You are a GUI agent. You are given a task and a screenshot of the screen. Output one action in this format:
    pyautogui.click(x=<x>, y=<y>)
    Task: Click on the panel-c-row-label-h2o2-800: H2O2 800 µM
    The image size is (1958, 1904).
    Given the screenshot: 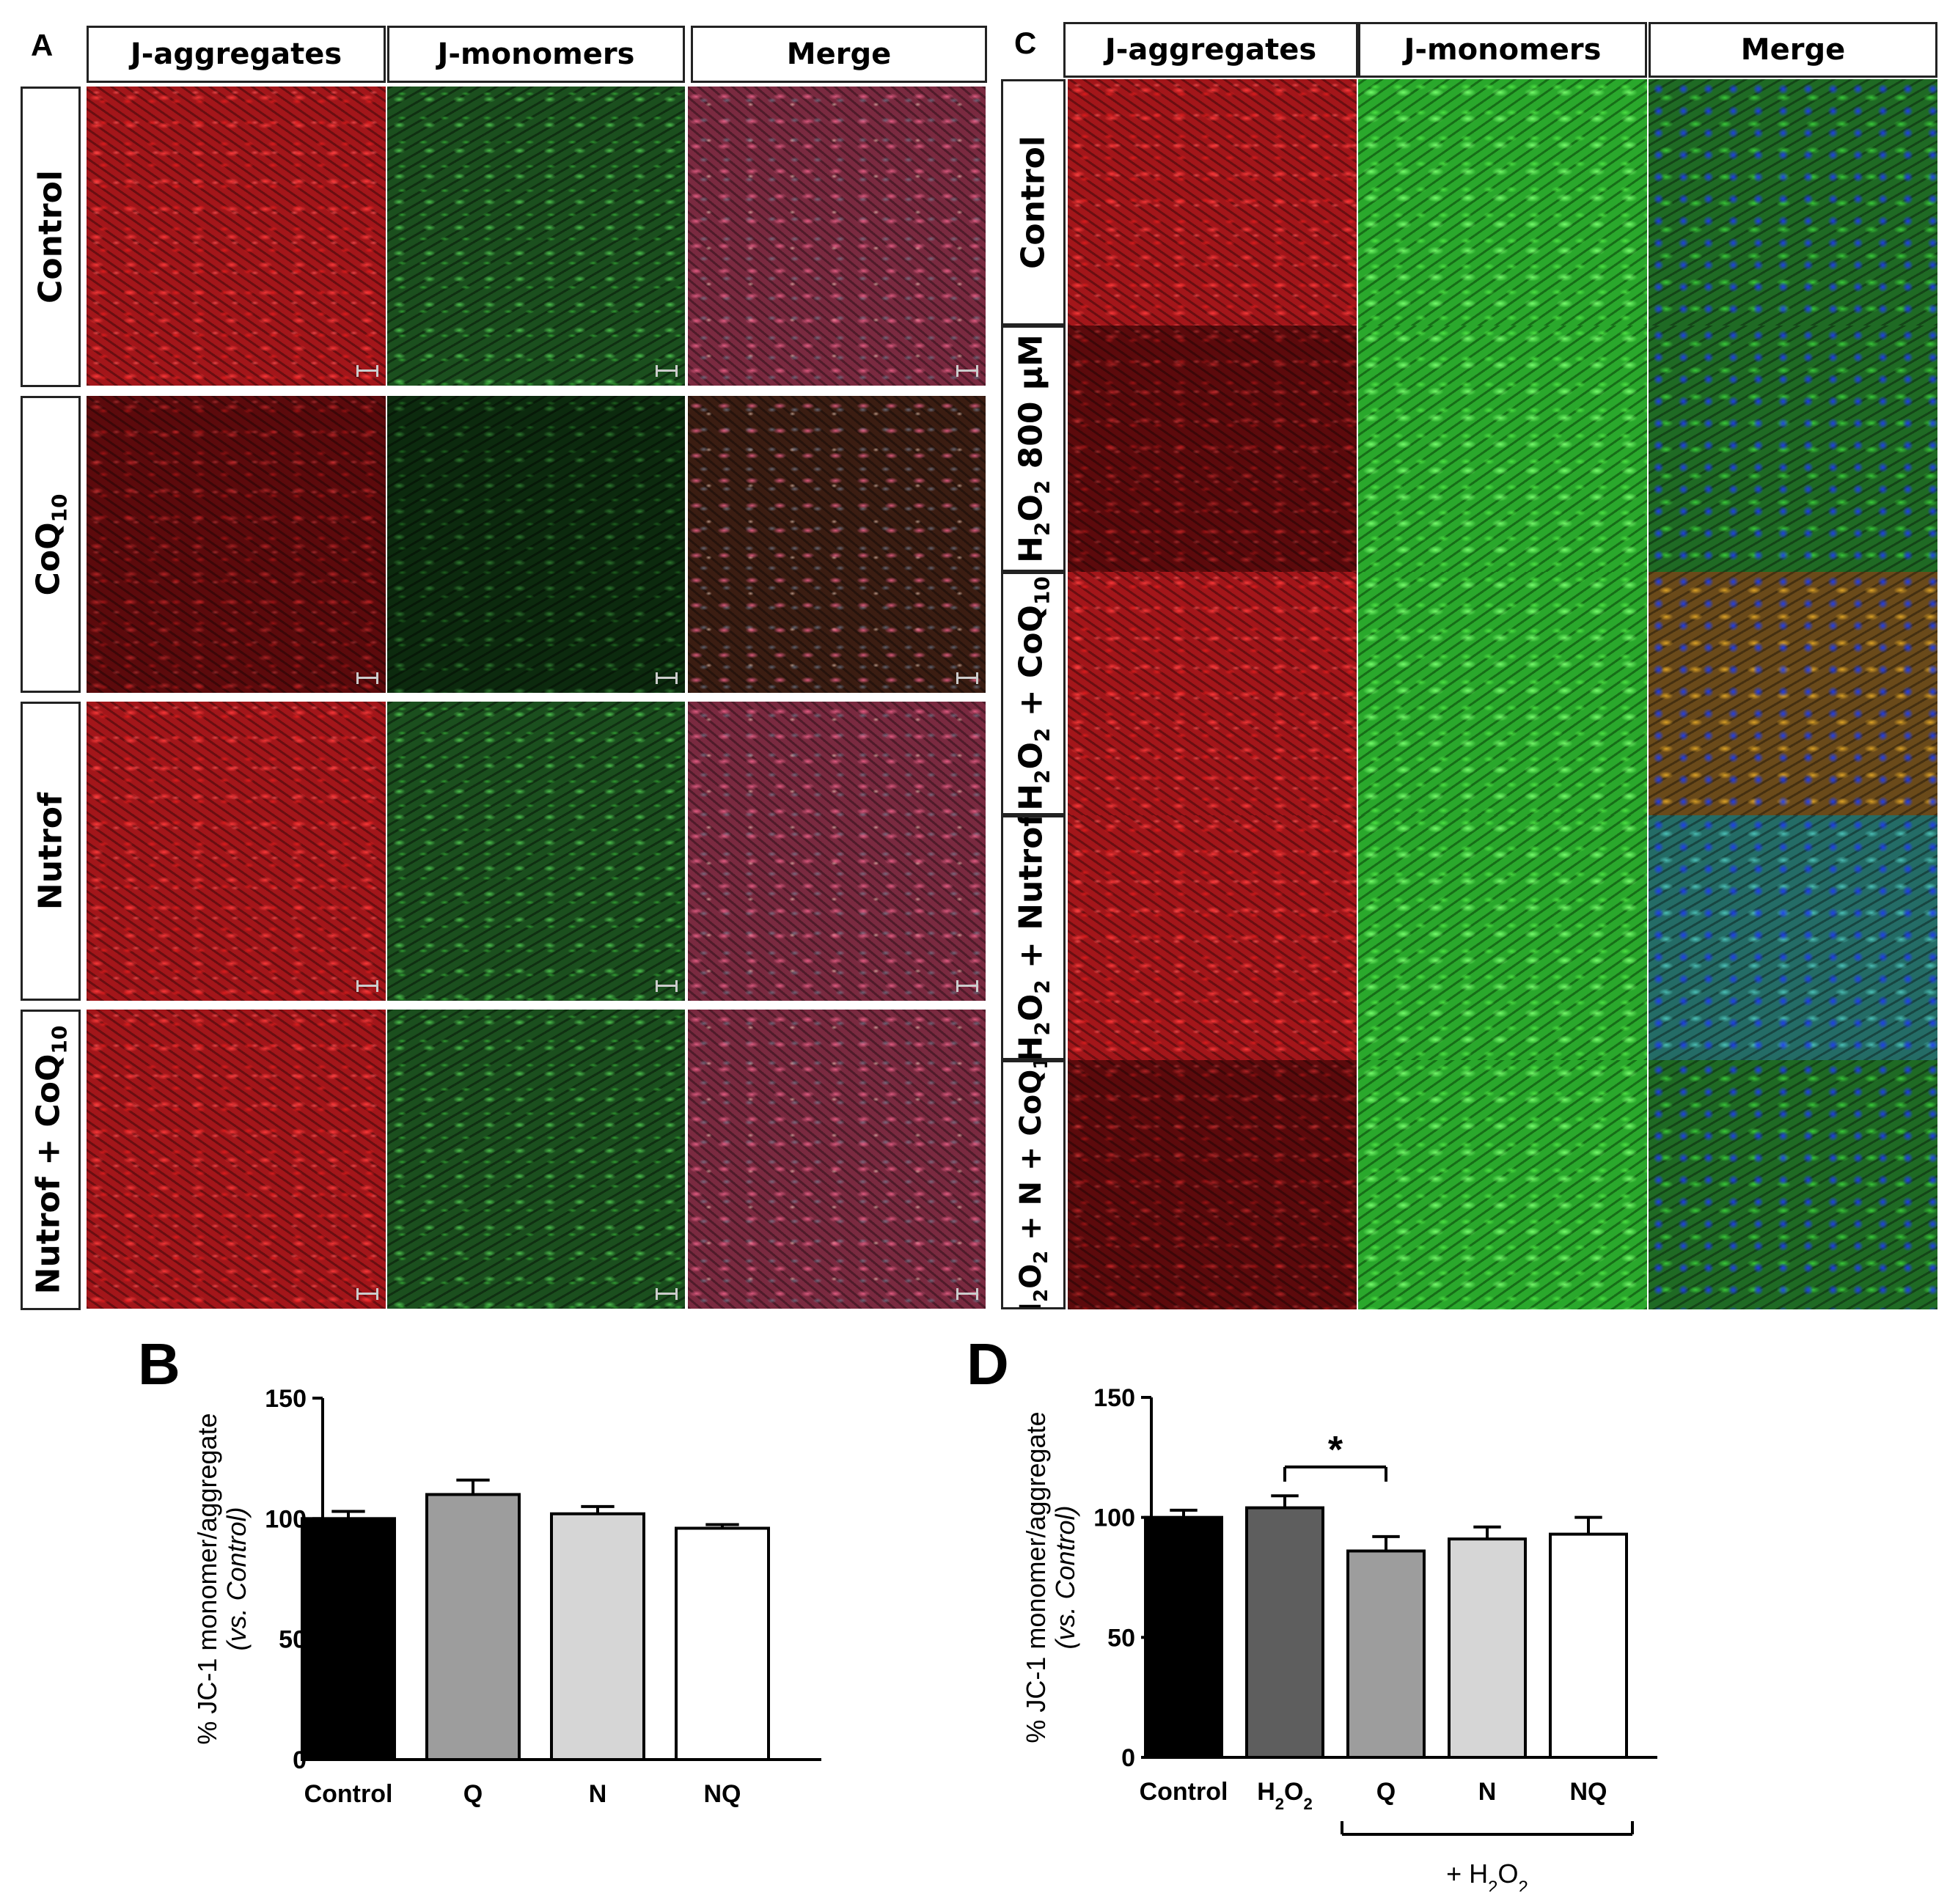 What is the action you would take?
    pyautogui.click(x=1033, y=449)
    